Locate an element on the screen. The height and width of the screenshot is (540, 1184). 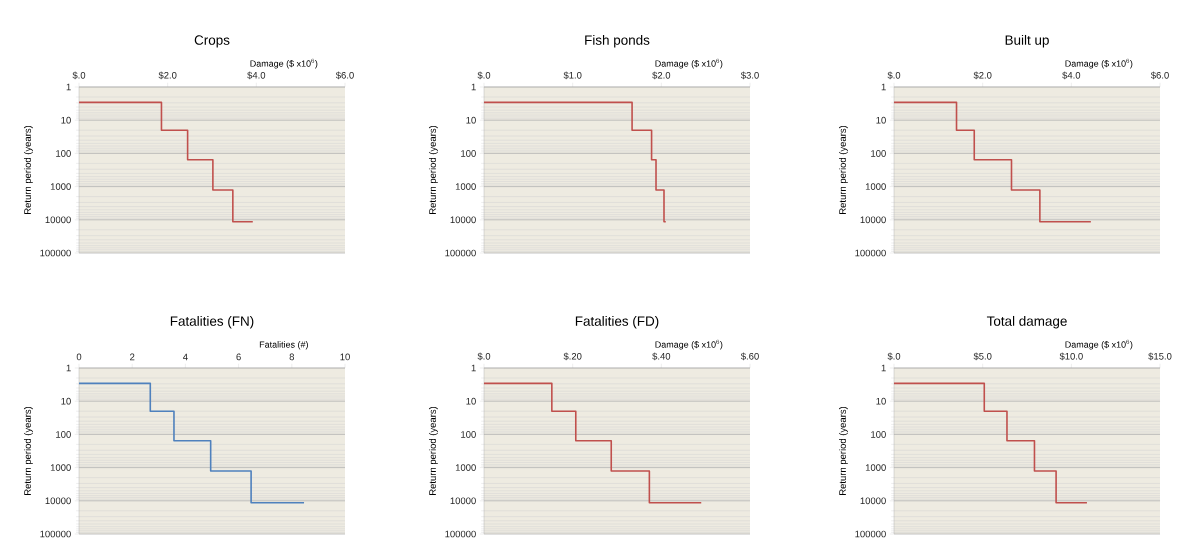
chart-title: Built up is located at coordinates (1027, 41).